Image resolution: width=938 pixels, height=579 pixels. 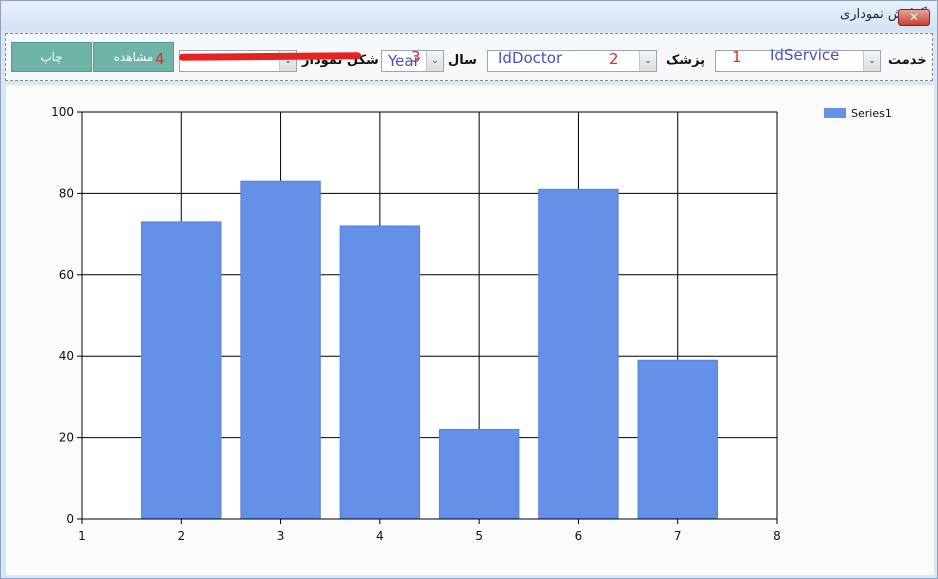 I want to click on service-label: خدمت, so click(x=907, y=60).